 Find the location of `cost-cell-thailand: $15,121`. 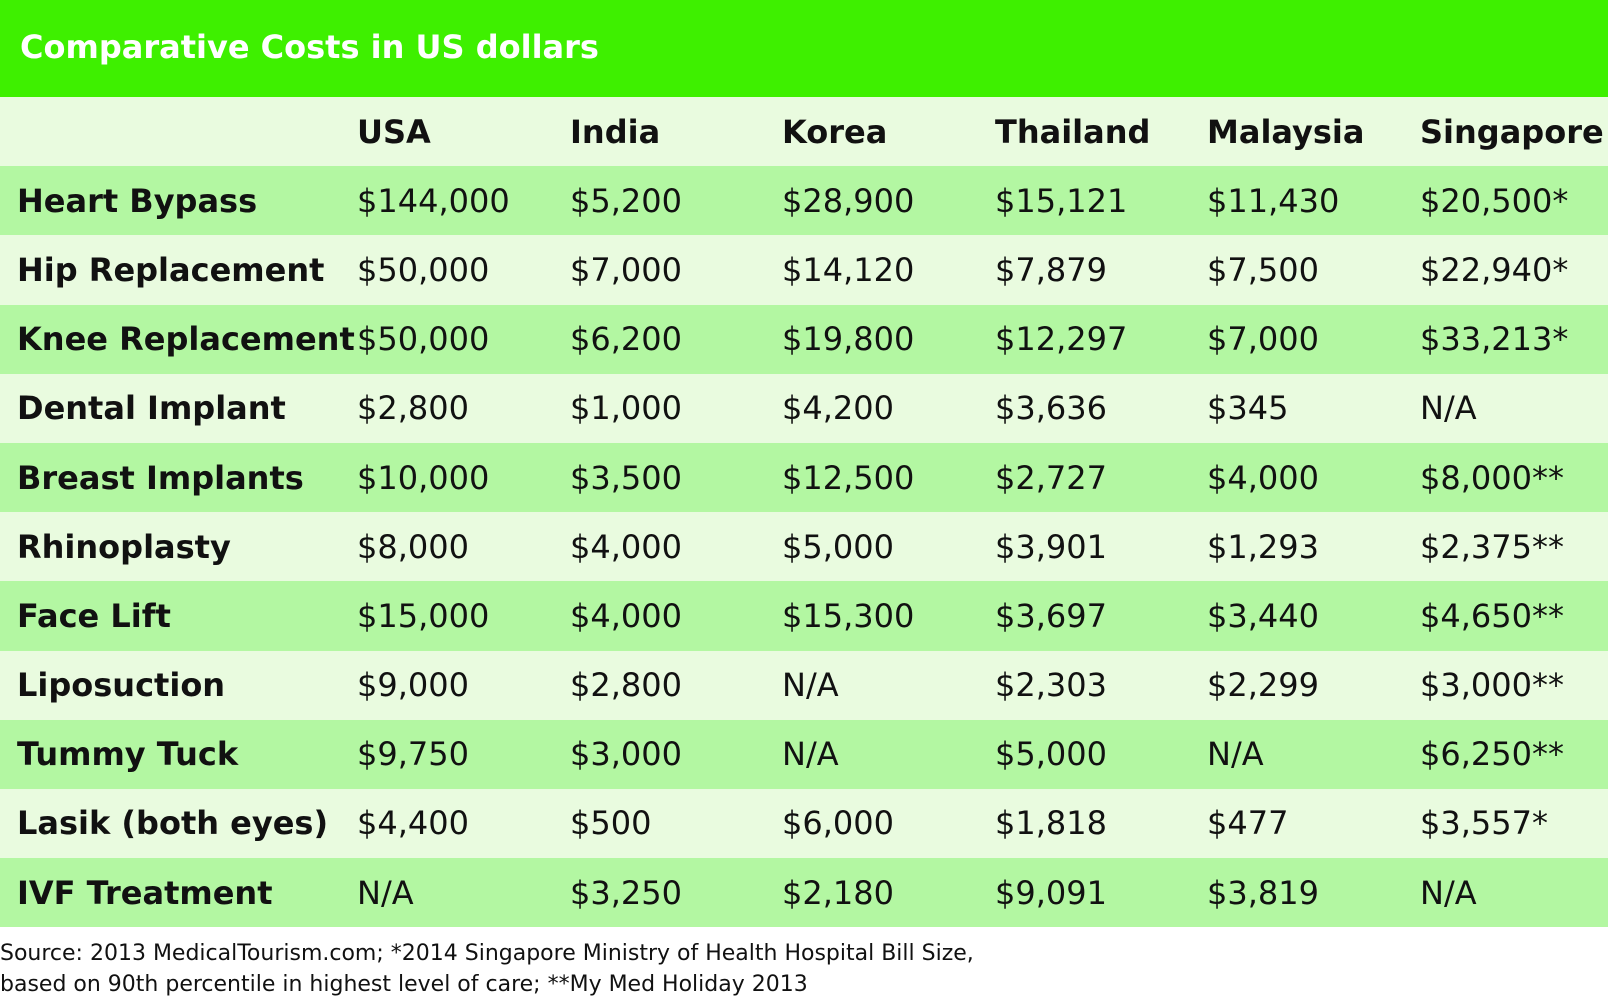

cost-cell-thailand: $15,121 is located at coordinates (1061, 200).